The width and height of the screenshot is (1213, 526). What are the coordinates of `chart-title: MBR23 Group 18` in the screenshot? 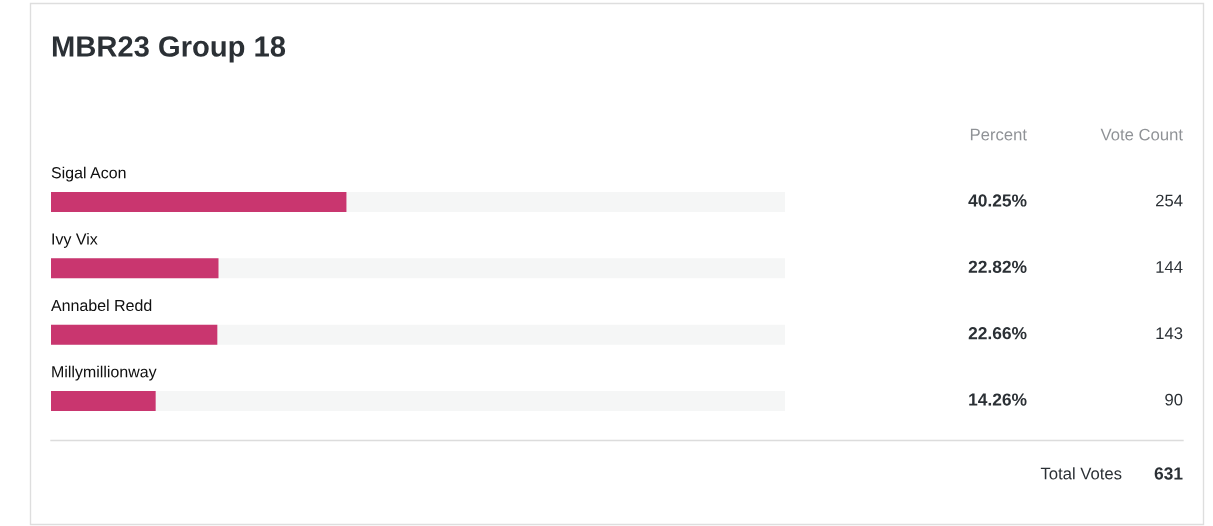 It's located at (169, 49).